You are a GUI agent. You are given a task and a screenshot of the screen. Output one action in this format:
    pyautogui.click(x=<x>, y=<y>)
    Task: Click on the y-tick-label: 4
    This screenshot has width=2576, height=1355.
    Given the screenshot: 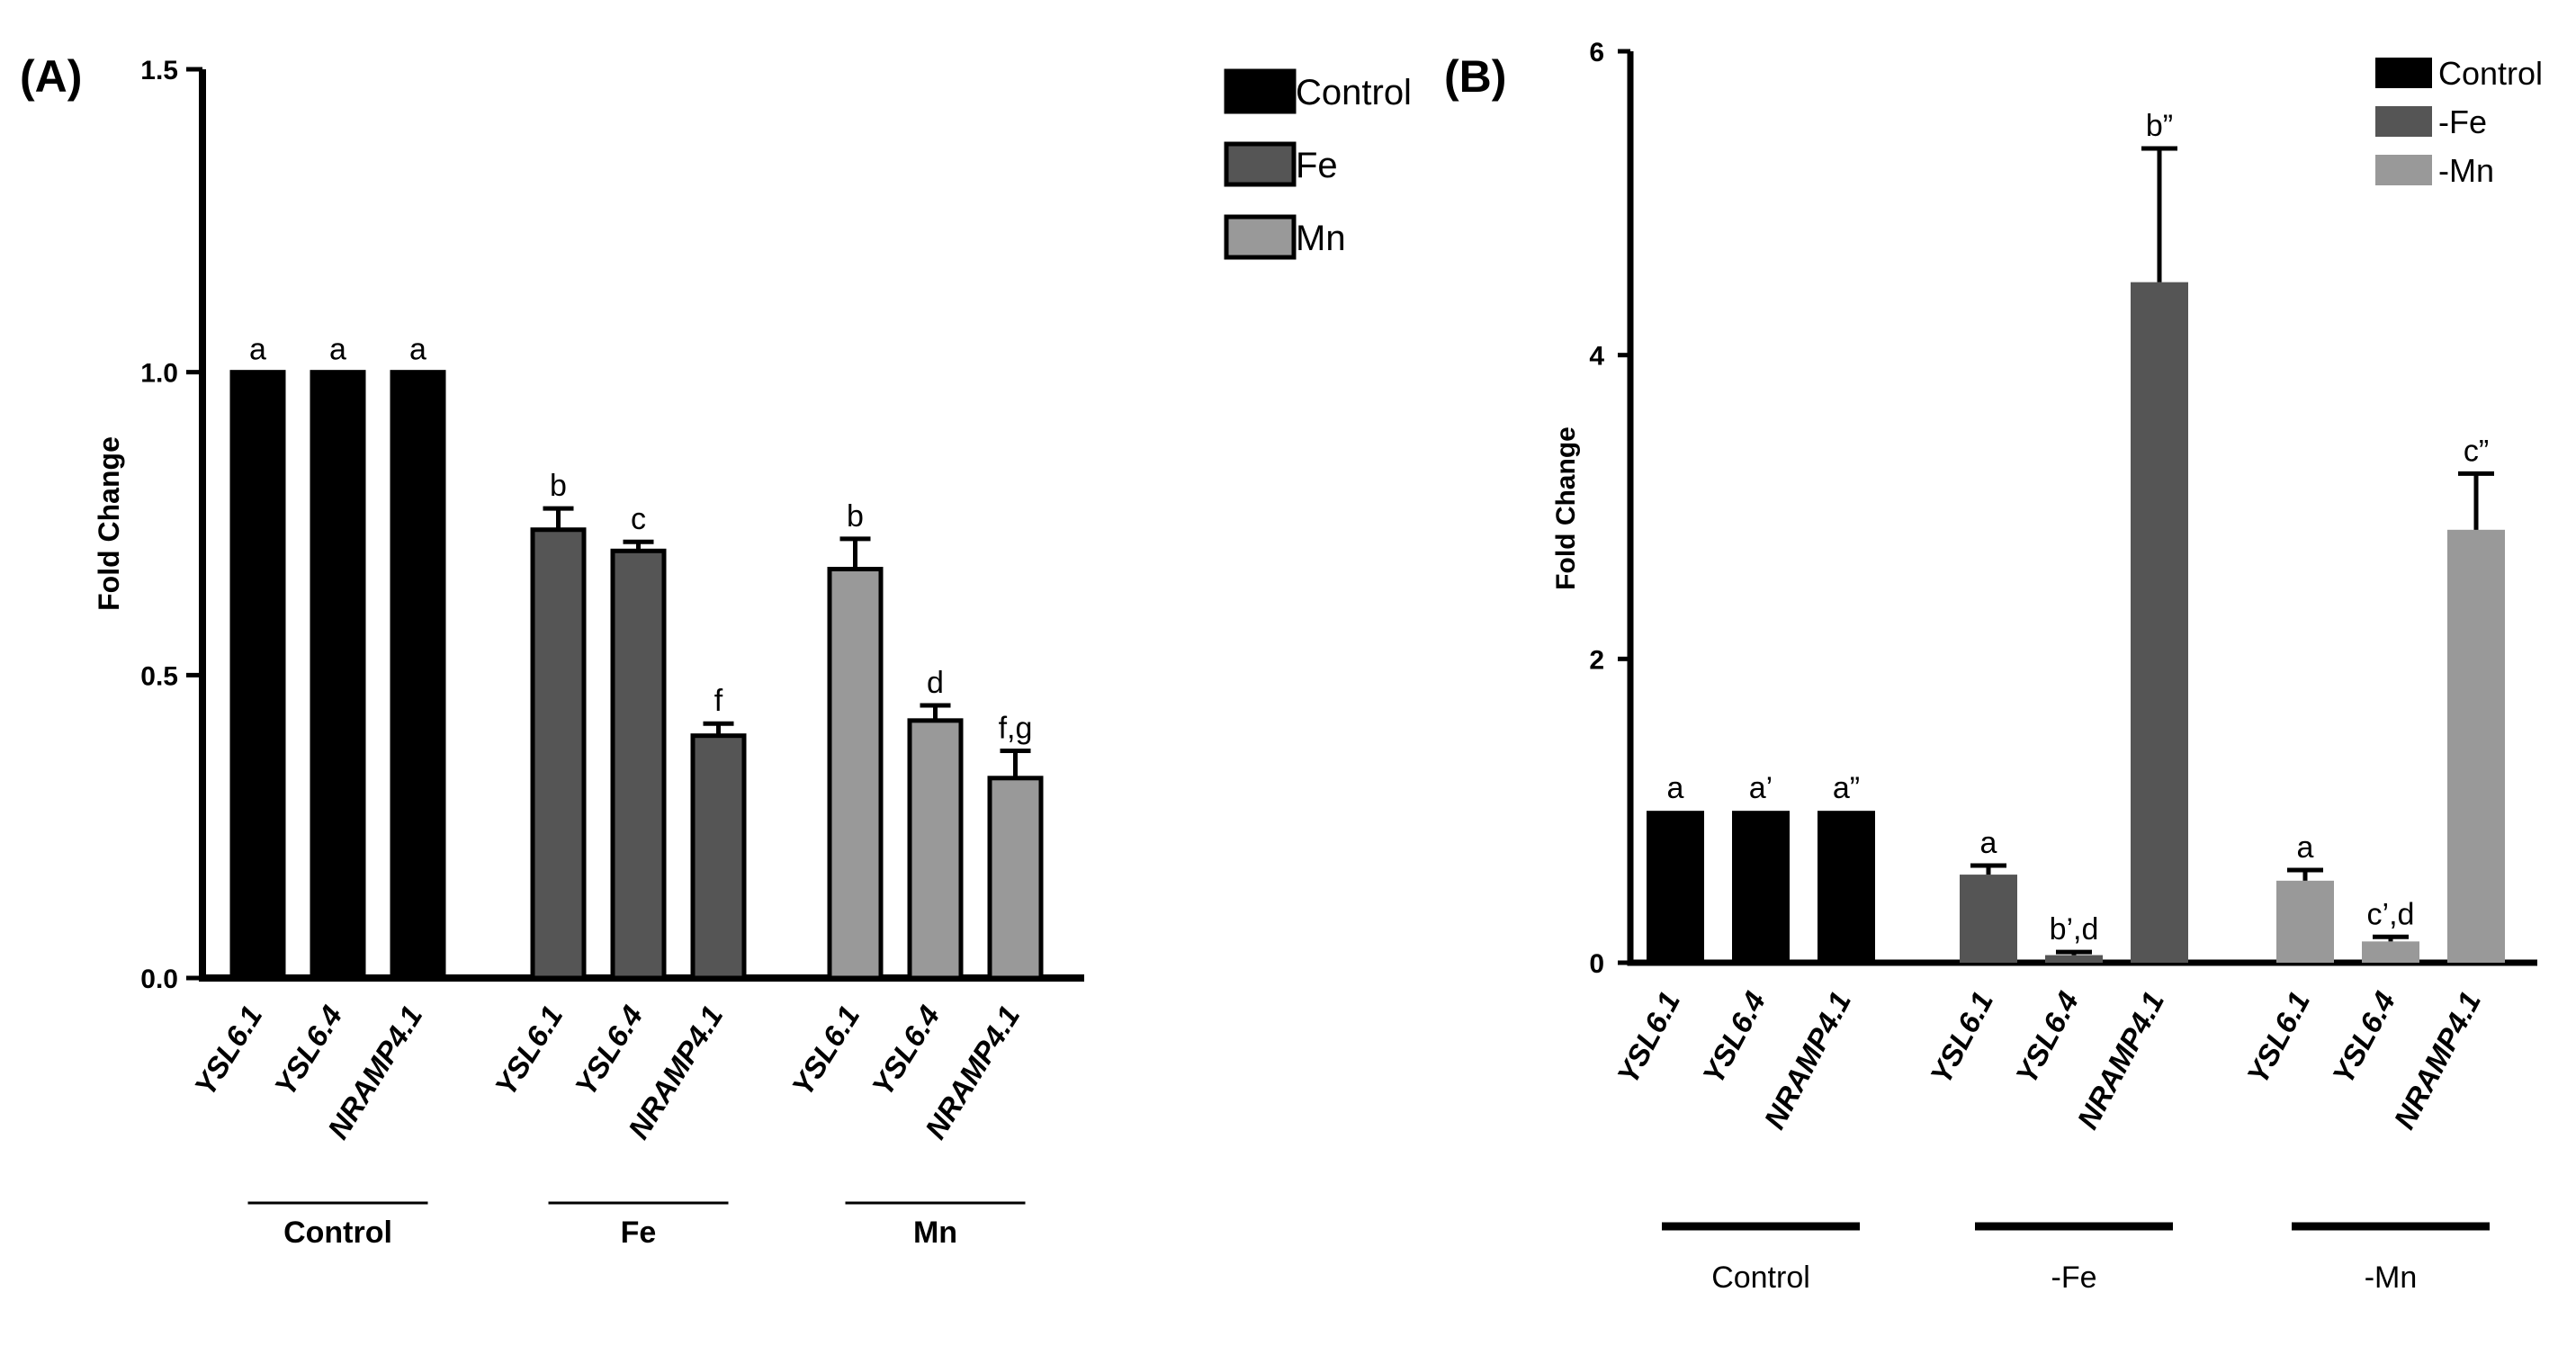 What is the action you would take?
    pyautogui.click(x=1597, y=357)
    